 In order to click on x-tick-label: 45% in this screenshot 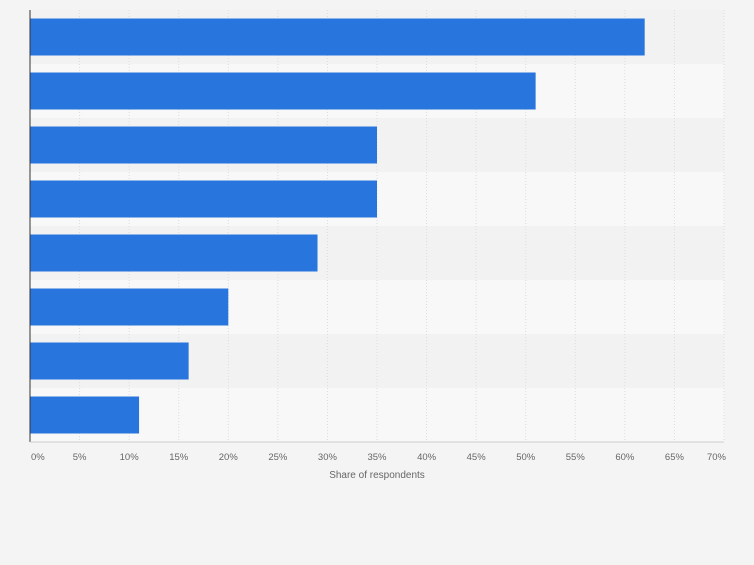, I will do `click(477, 457)`.